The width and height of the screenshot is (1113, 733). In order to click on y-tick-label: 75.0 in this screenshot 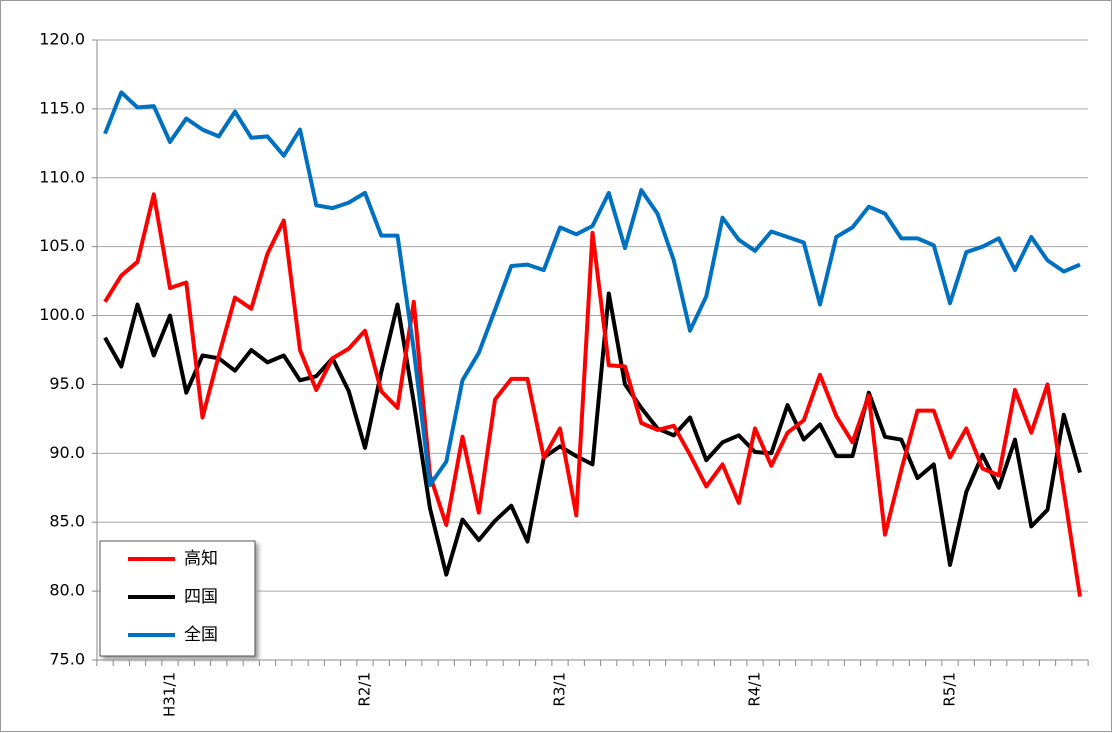, I will do `click(67, 659)`.